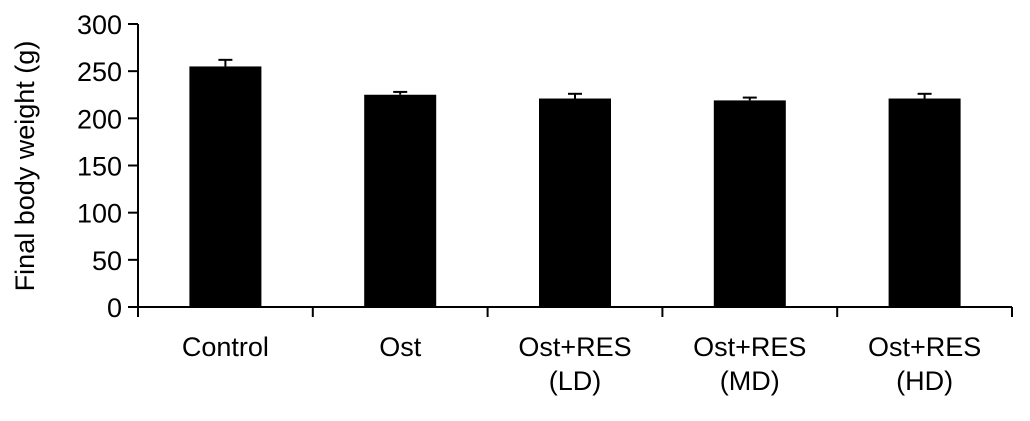 Image resolution: width=1030 pixels, height=421 pixels. What do you see at coordinates (99, 72) in the screenshot?
I see `y-tick-label: 250` at bounding box center [99, 72].